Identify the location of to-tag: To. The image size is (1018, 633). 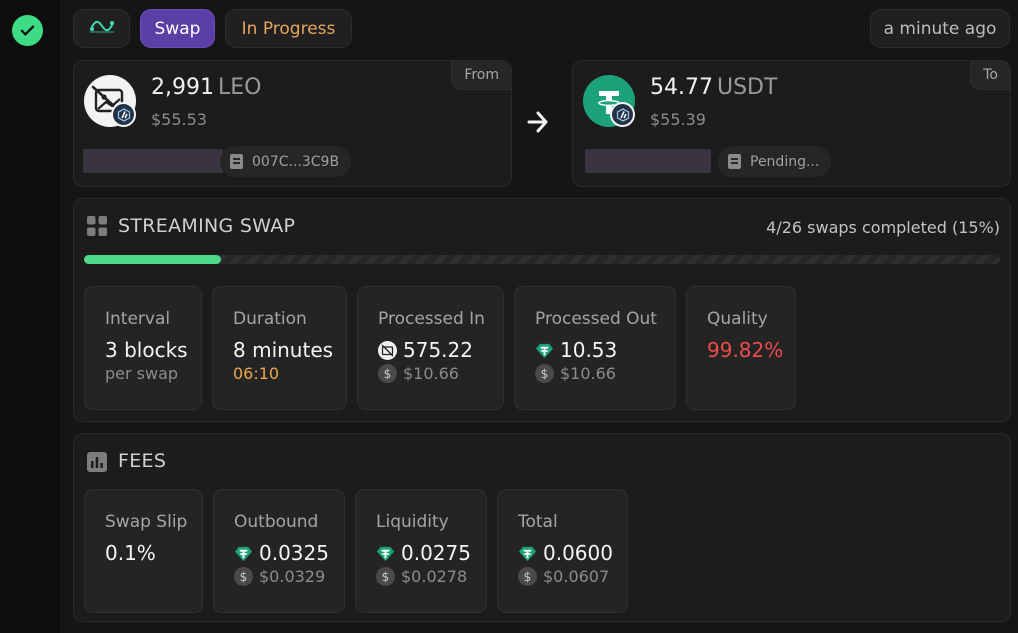
(990, 75).